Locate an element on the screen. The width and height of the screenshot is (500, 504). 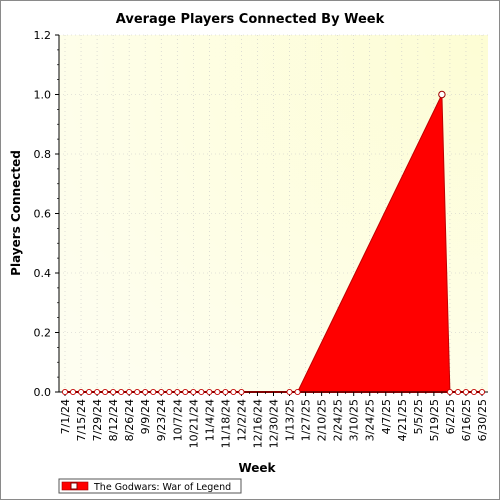
x-tick-label: 7/29/24 is located at coordinates (97, 420).